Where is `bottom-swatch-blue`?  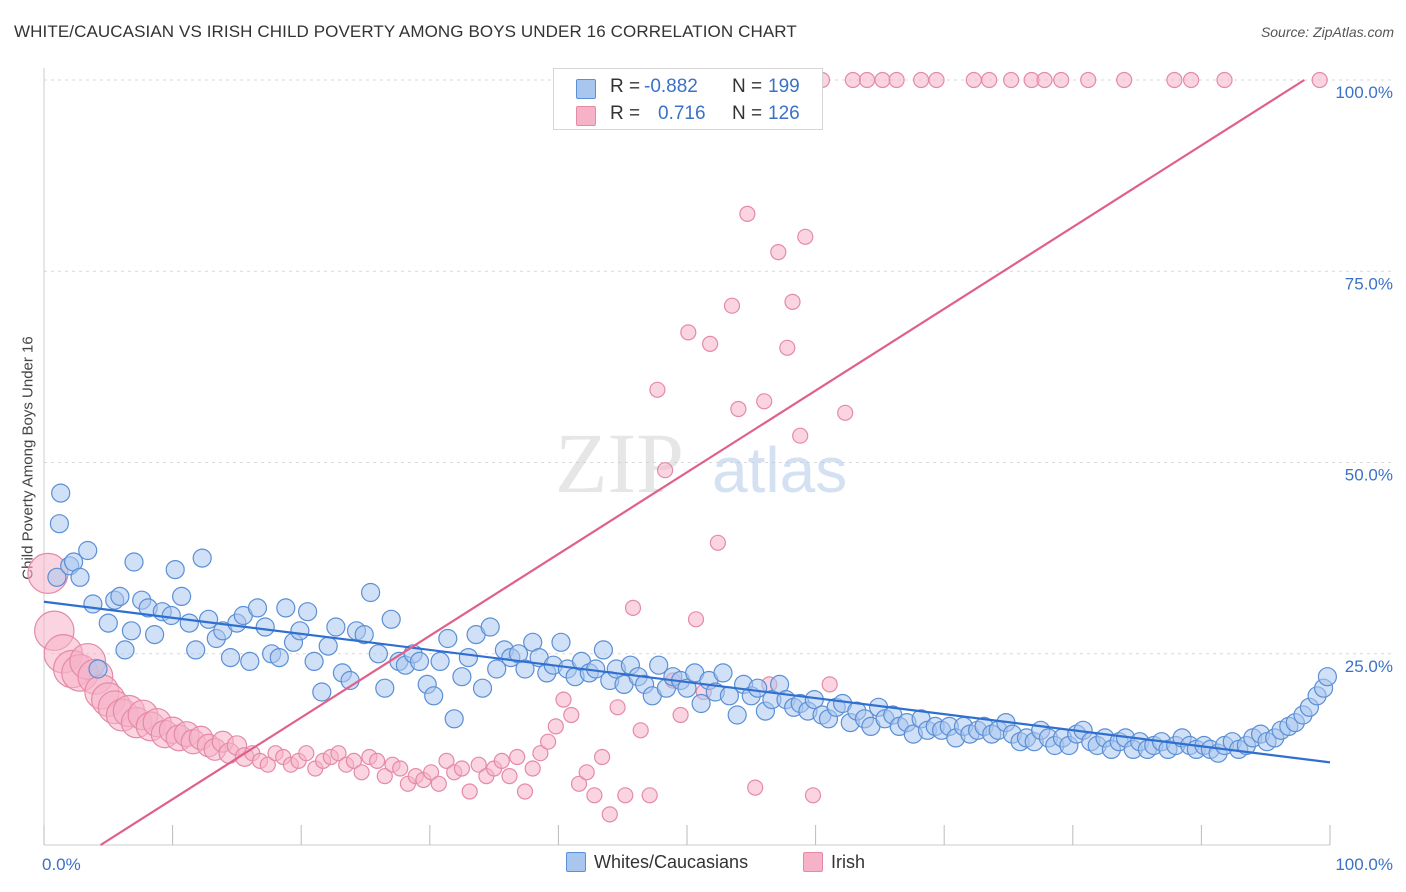 bottom-swatch-blue is located at coordinates (576, 862).